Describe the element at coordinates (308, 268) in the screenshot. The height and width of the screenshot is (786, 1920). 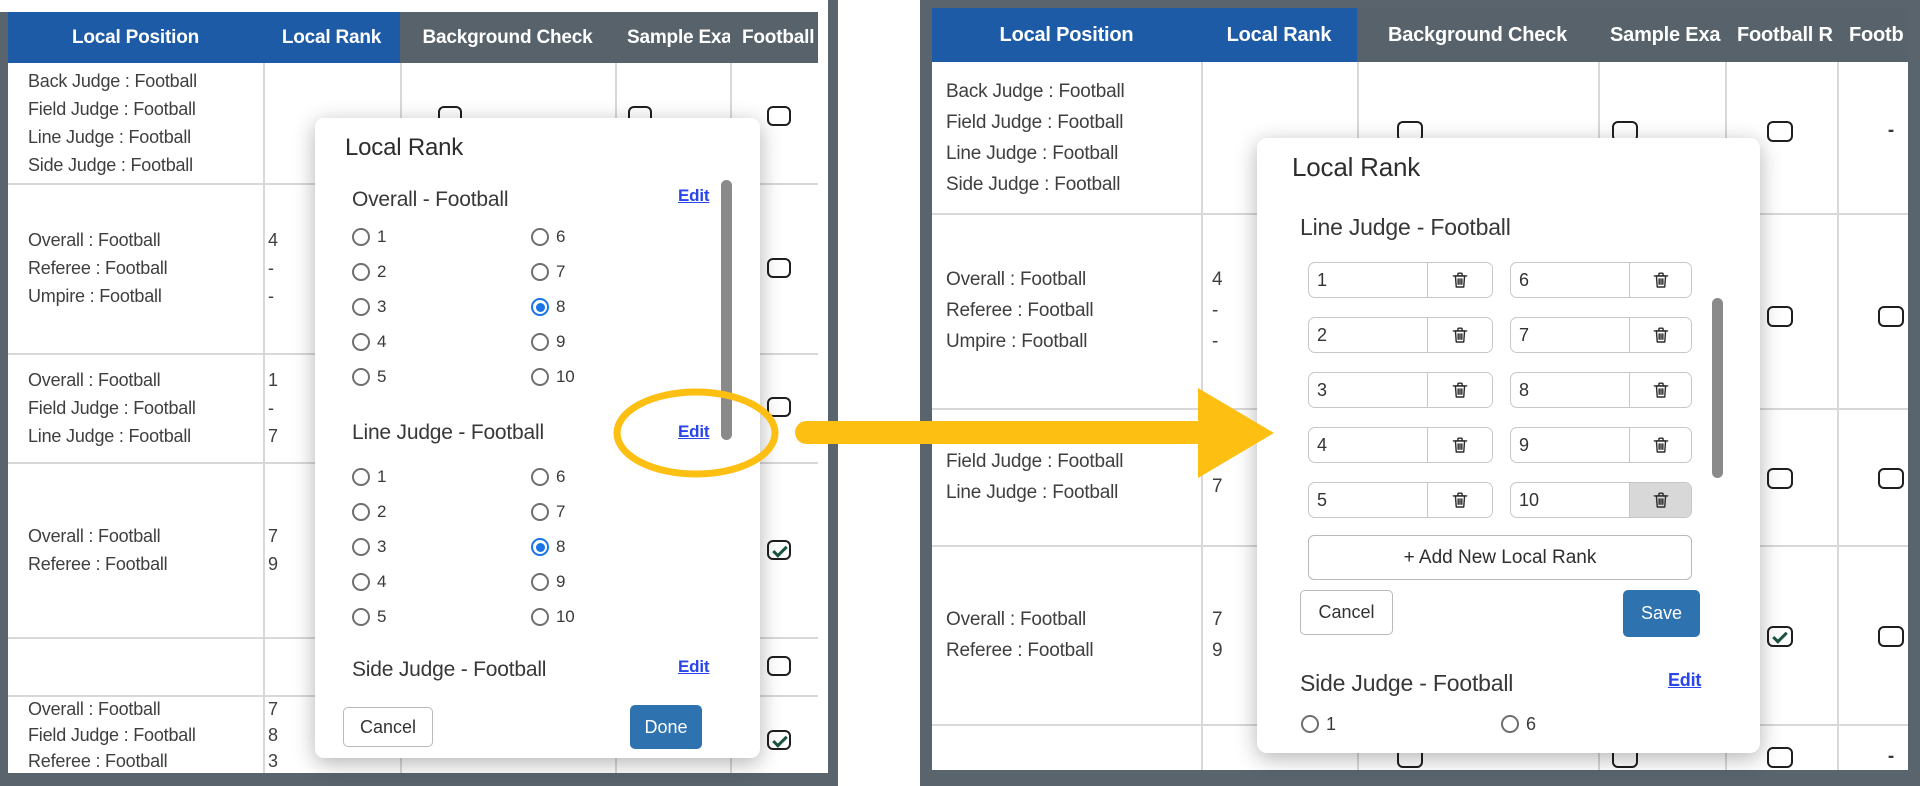
I see `rank-cell: 4 - -` at that location.